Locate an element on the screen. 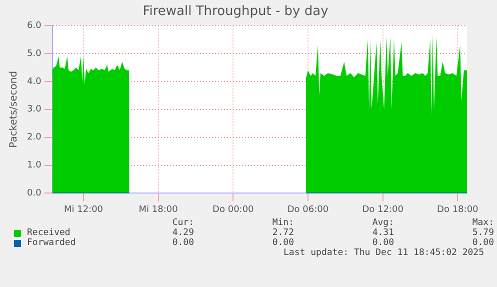  text: Cur: is located at coordinates (182, 223).